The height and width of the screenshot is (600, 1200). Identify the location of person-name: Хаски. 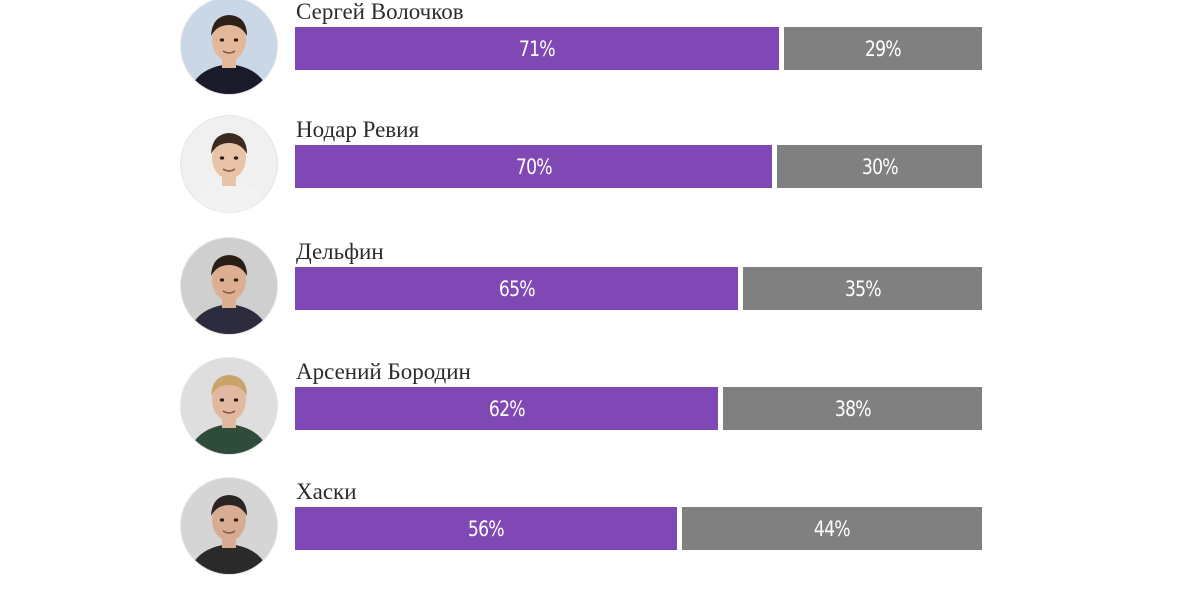
(326, 491).